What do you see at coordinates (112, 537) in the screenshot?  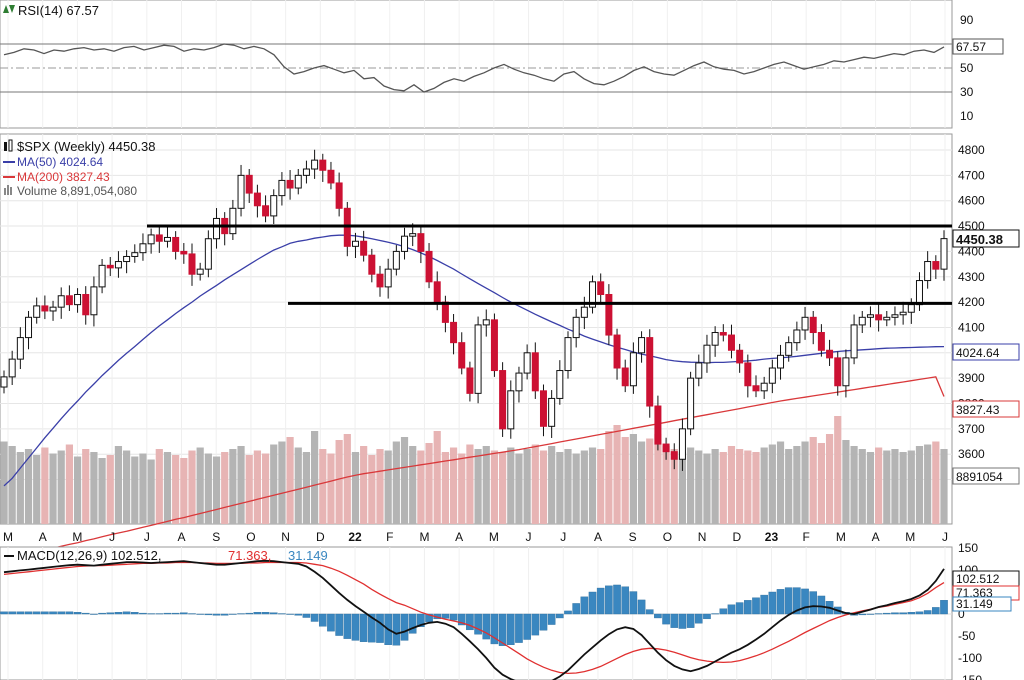 I see `time-axis-label: J` at bounding box center [112, 537].